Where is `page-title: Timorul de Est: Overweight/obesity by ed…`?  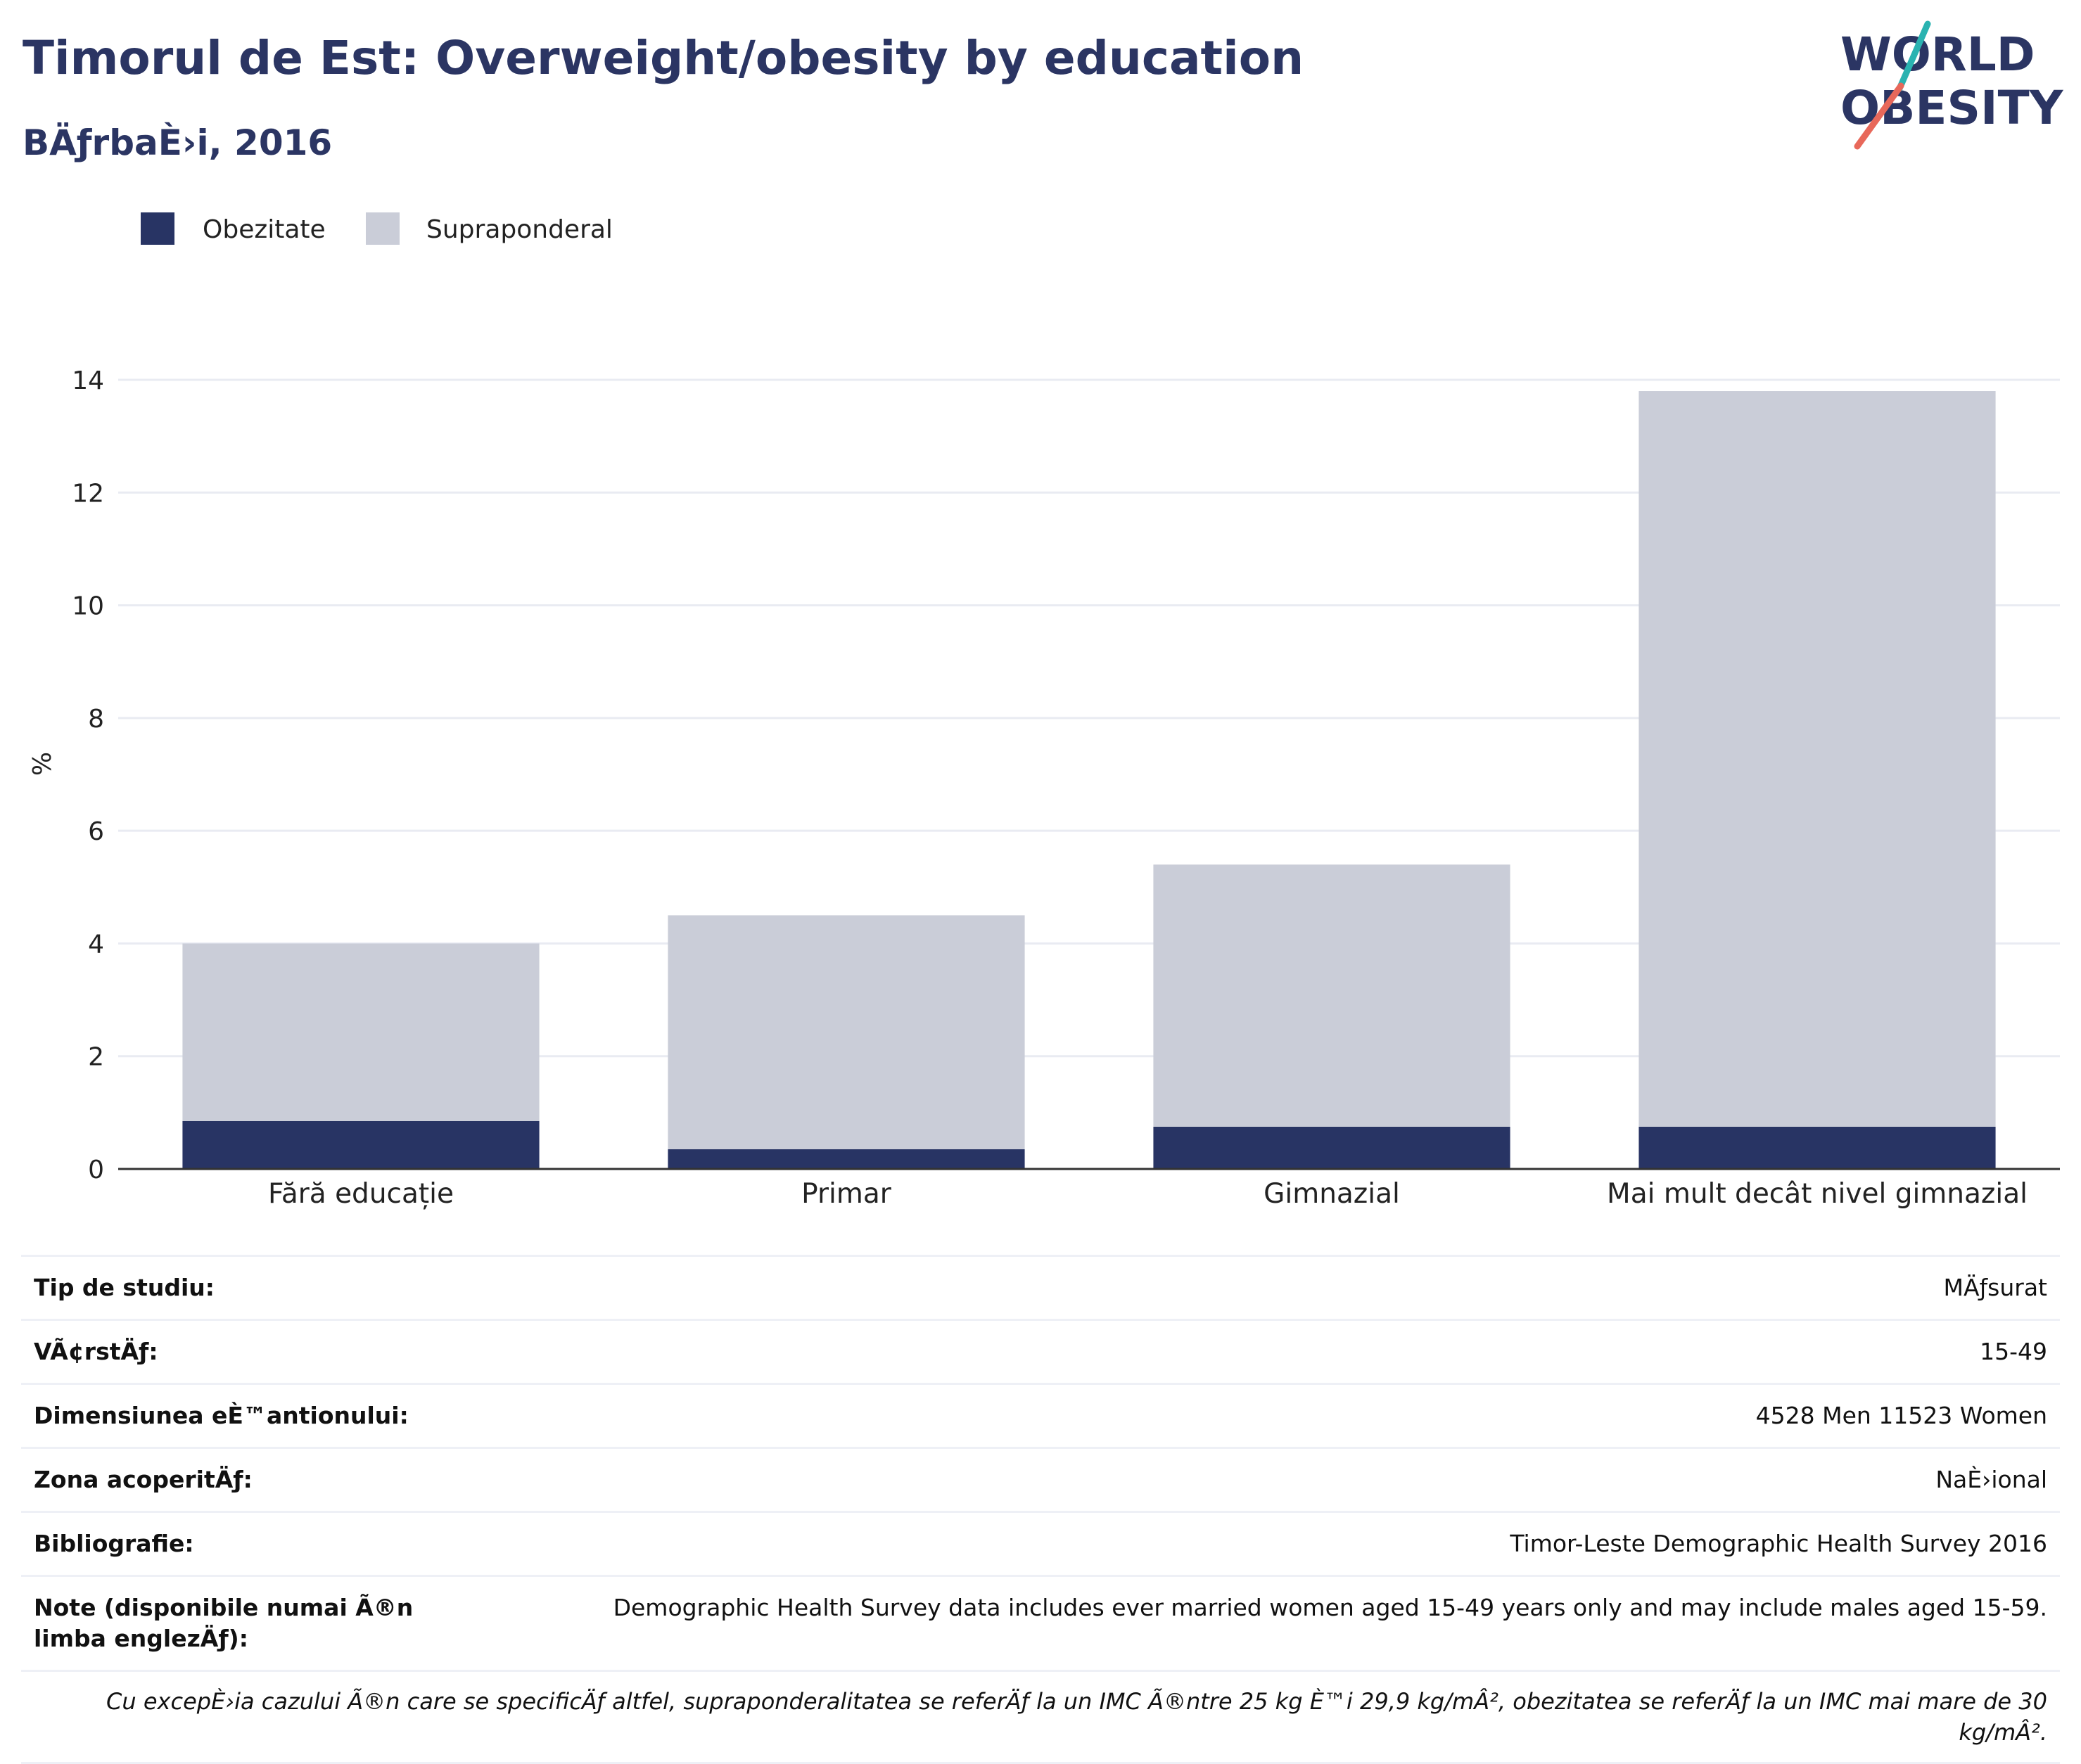 page-title: Timorul de Est: Overweight/obesity by ed… is located at coordinates (663, 58).